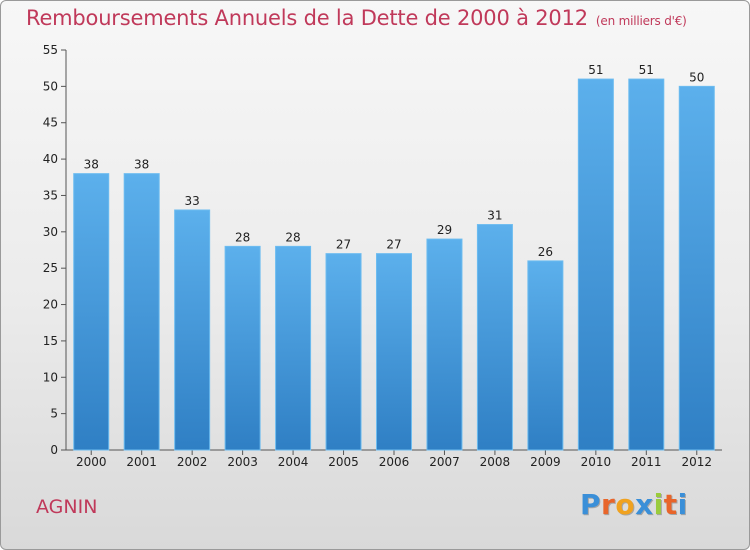 The image size is (750, 550). What do you see at coordinates (50, 341) in the screenshot?
I see `y-tick-label: 15` at bounding box center [50, 341].